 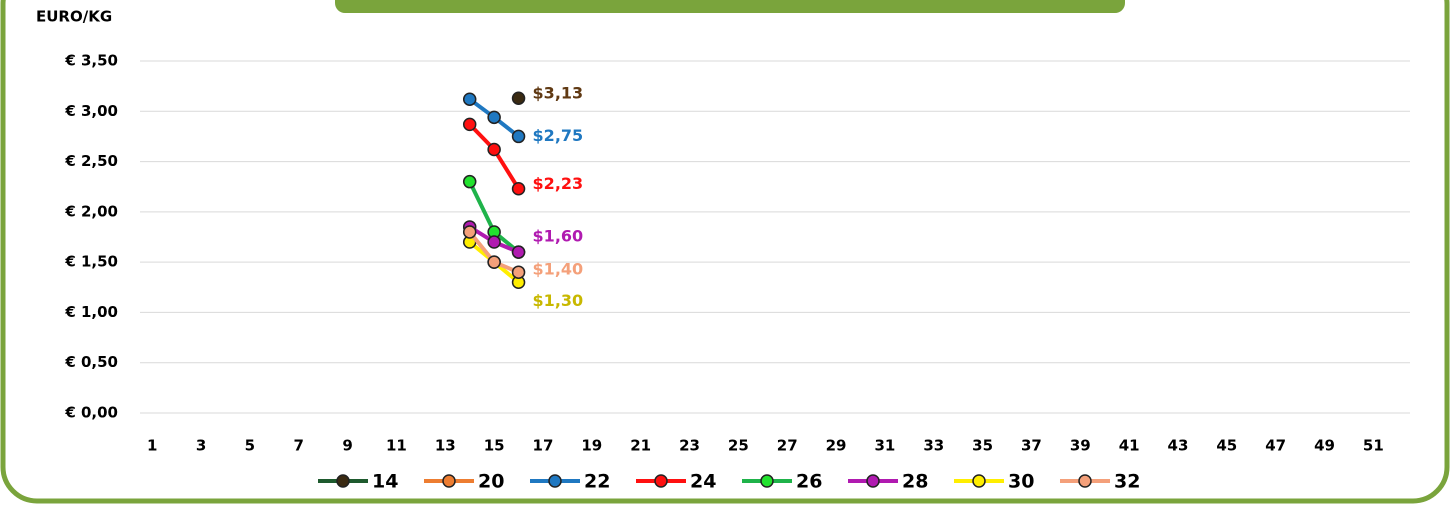 I want to click on x-tick-label: 5, so click(x=250, y=446).